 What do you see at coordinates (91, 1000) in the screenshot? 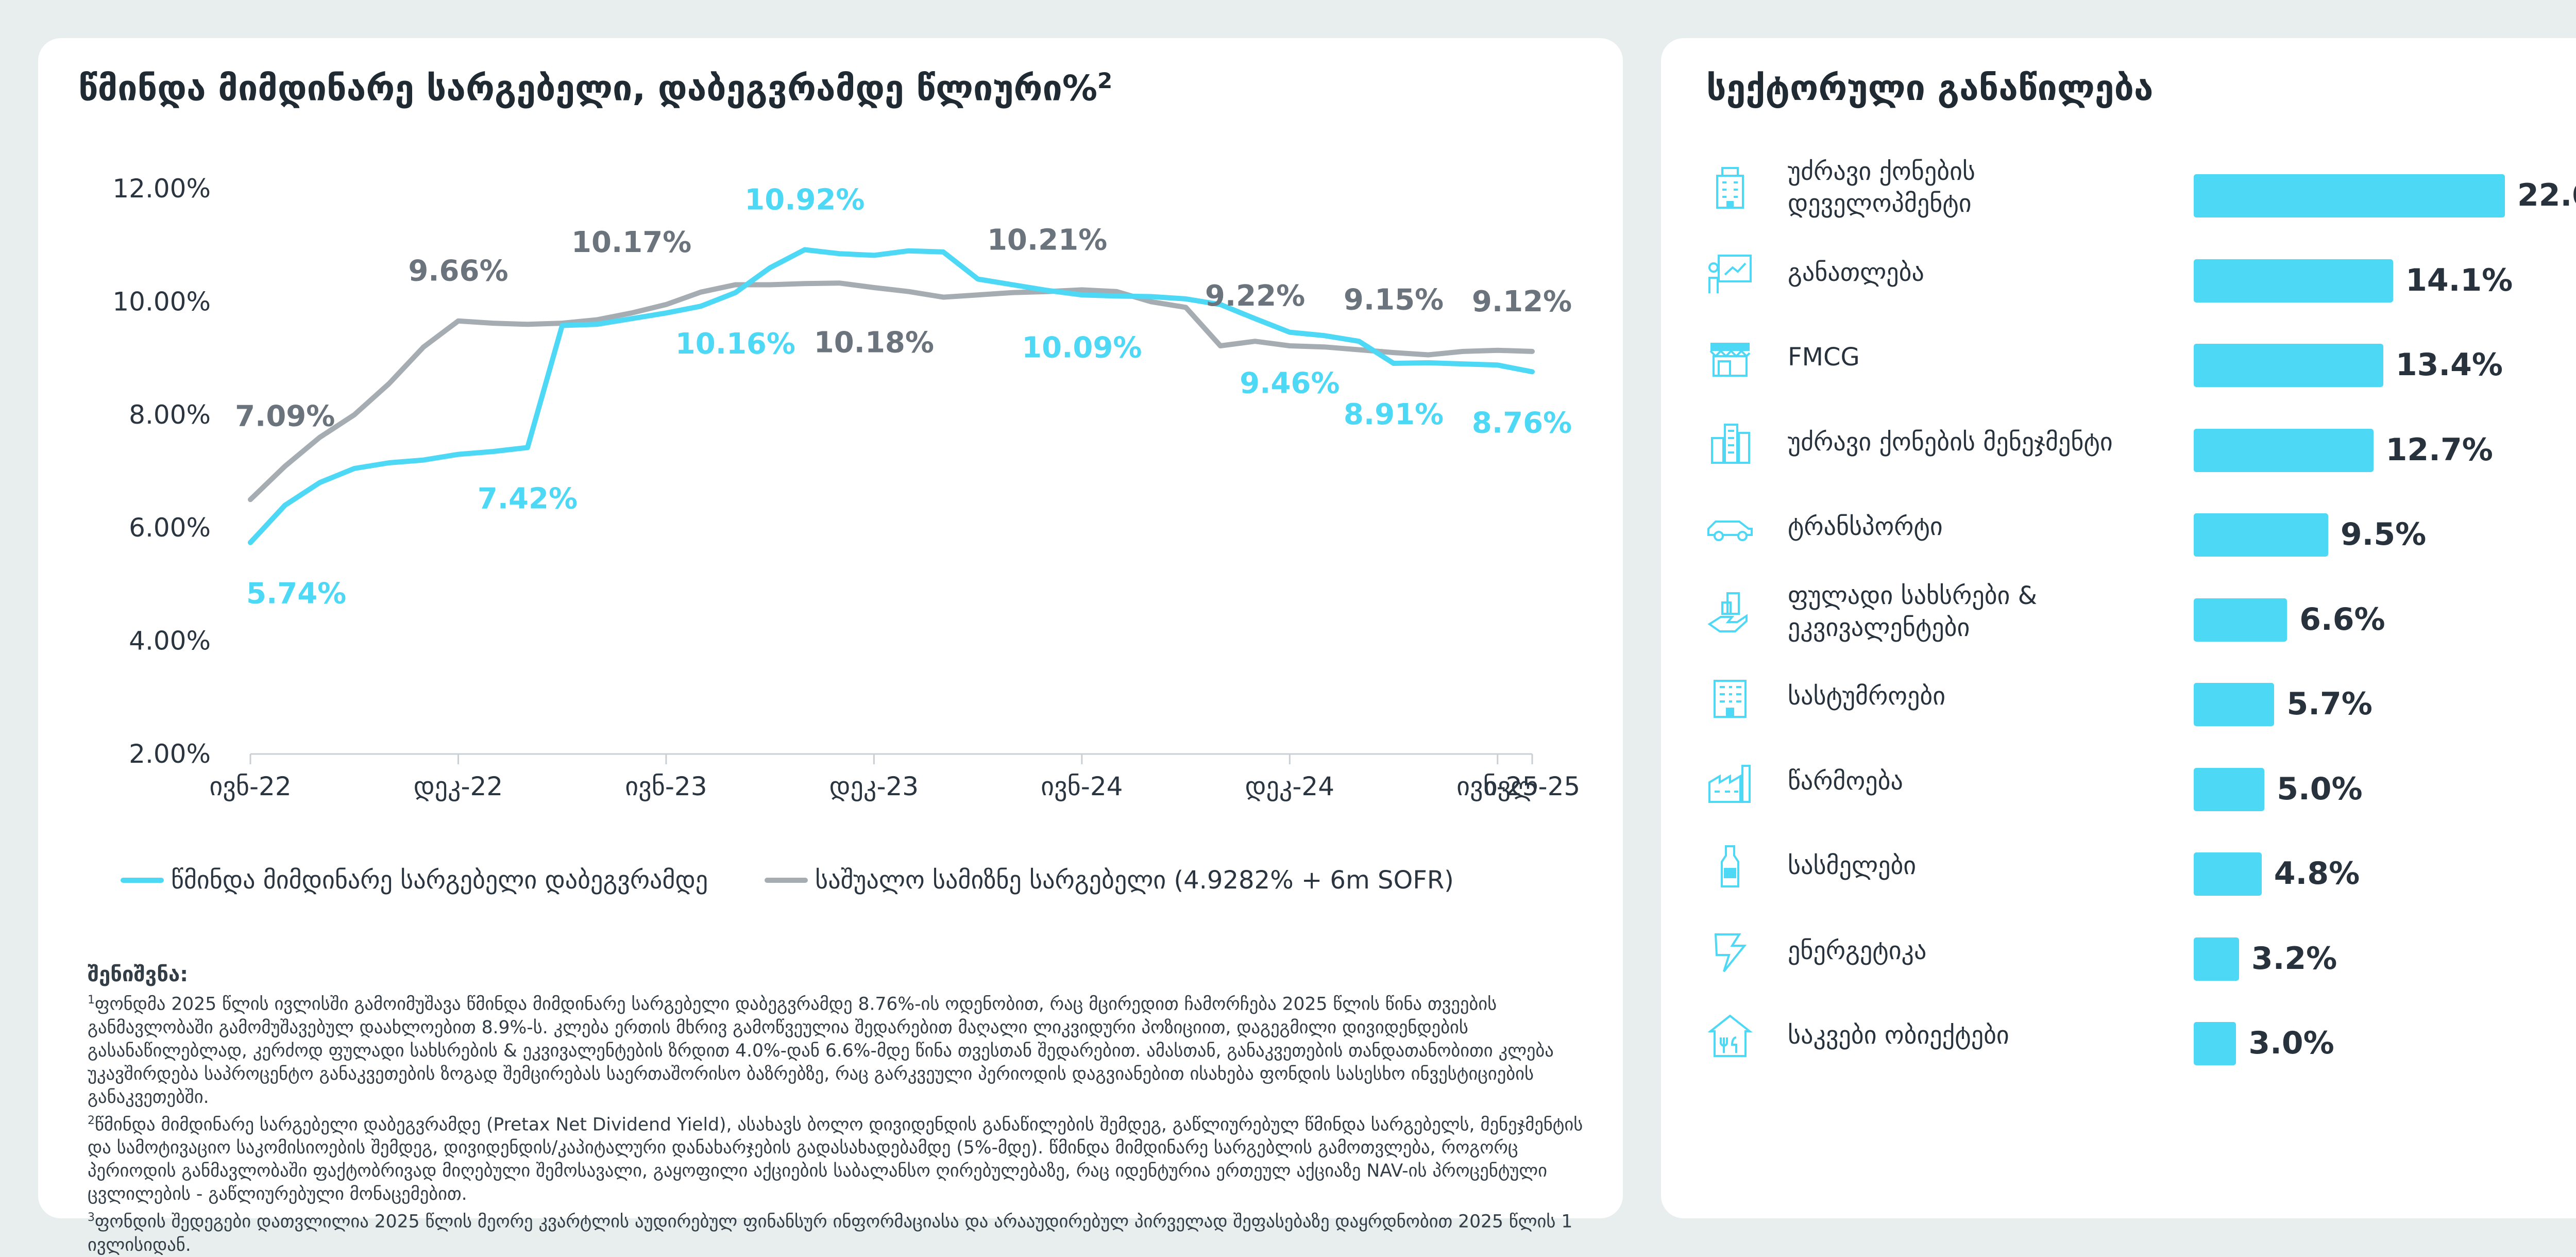
I see `footnote-1-marker: 1` at bounding box center [91, 1000].